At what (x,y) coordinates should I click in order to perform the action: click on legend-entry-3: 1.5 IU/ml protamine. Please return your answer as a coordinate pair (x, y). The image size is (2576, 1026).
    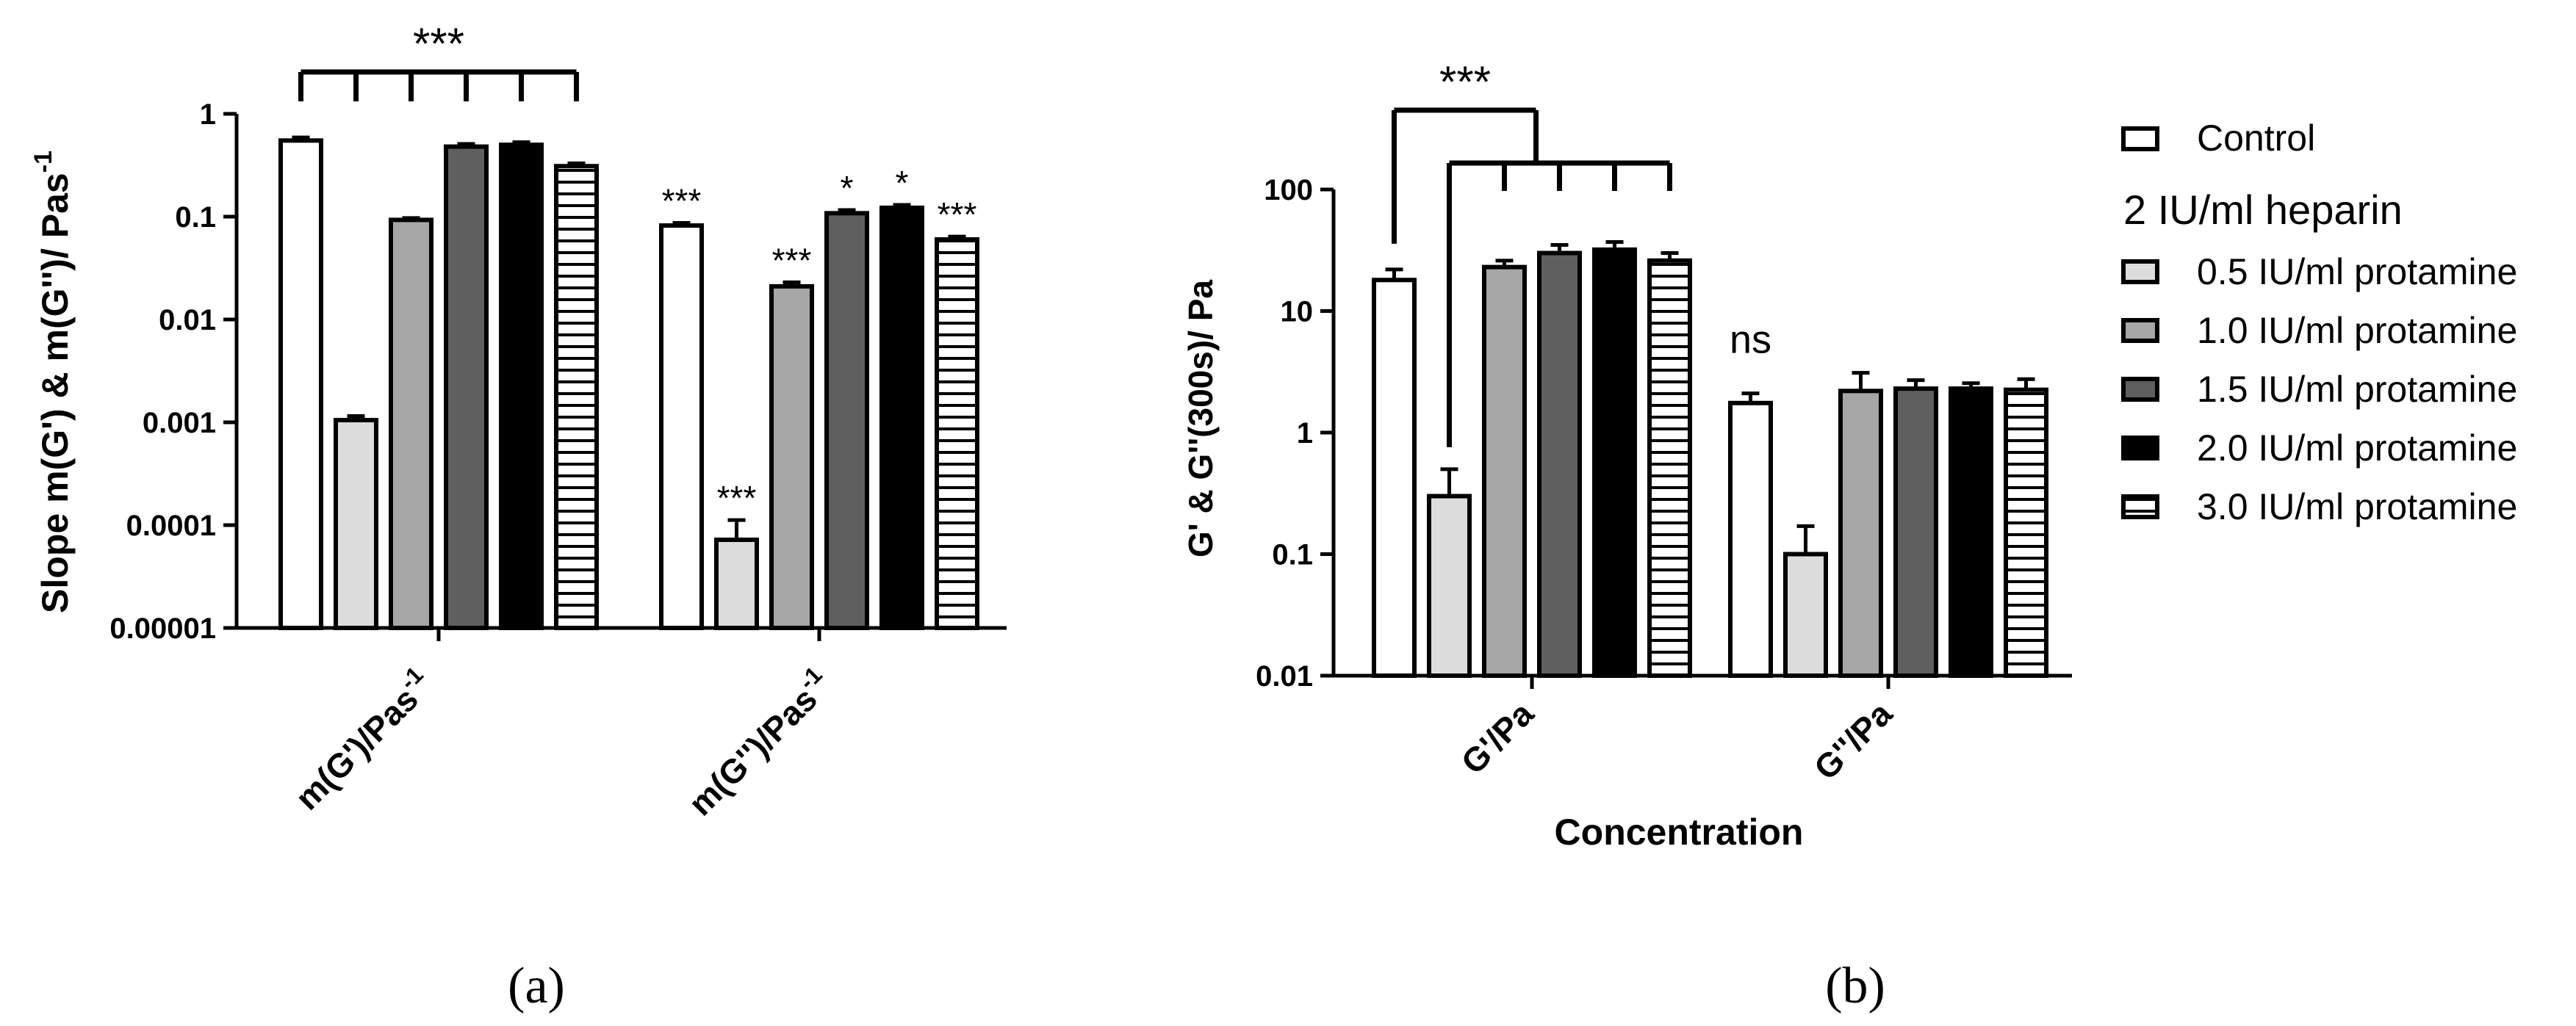
    Looking at the image, I should click on (2319, 389).